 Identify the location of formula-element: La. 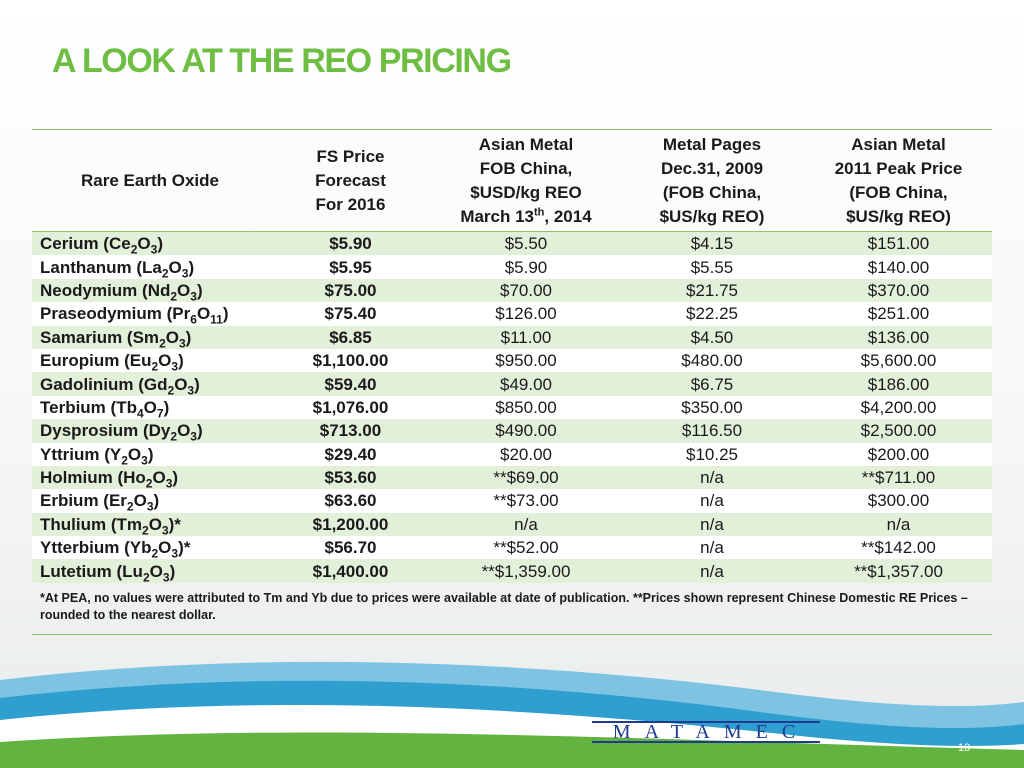
(152, 267).